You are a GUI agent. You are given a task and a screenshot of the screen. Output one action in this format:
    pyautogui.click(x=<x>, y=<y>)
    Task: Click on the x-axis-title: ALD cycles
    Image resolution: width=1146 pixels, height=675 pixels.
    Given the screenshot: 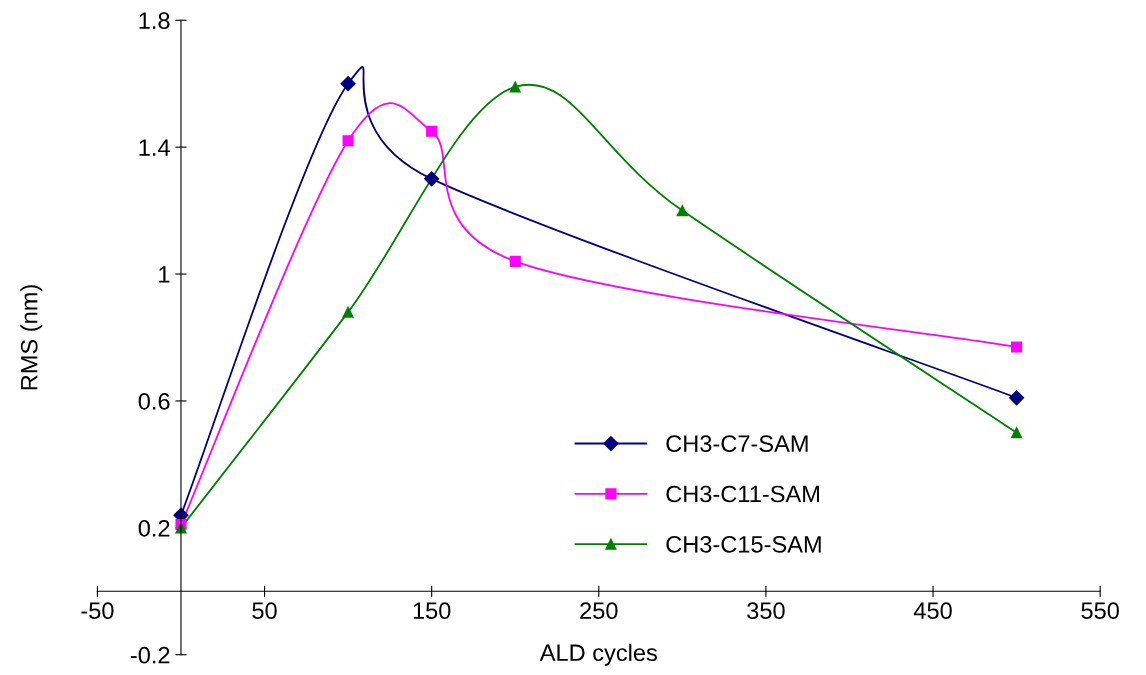 What is the action you would take?
    pyautogui.click(x=598, y=654)
    